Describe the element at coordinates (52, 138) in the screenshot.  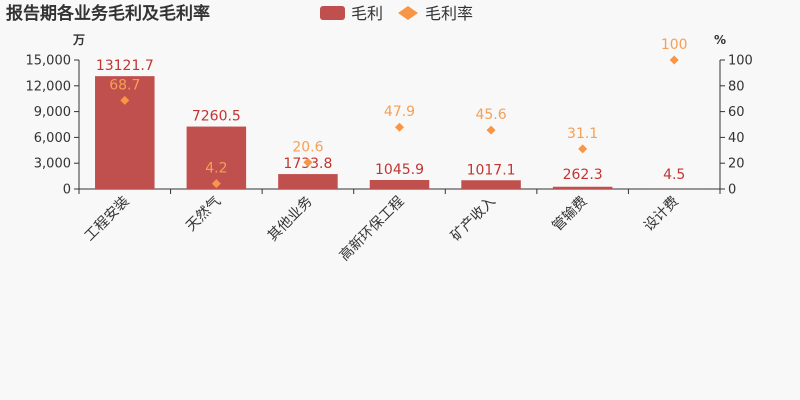
I see `left-axis-tick-label: 6,000` at that location.